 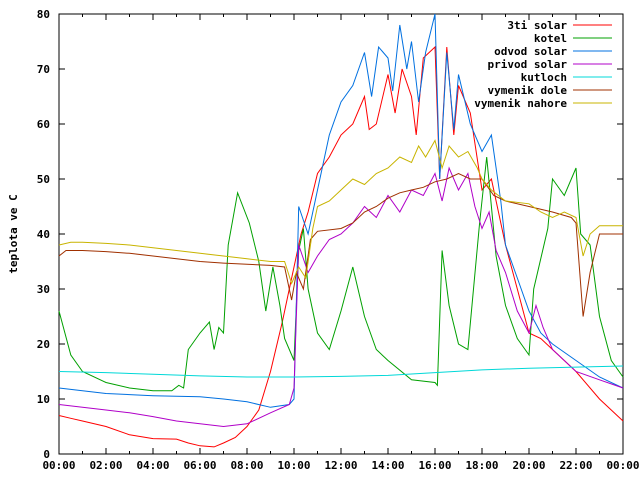 What do you see at coordinates (43, 69) in the screenshot?
I see `y-tick-label: 70` at bounding box center [43, 69].